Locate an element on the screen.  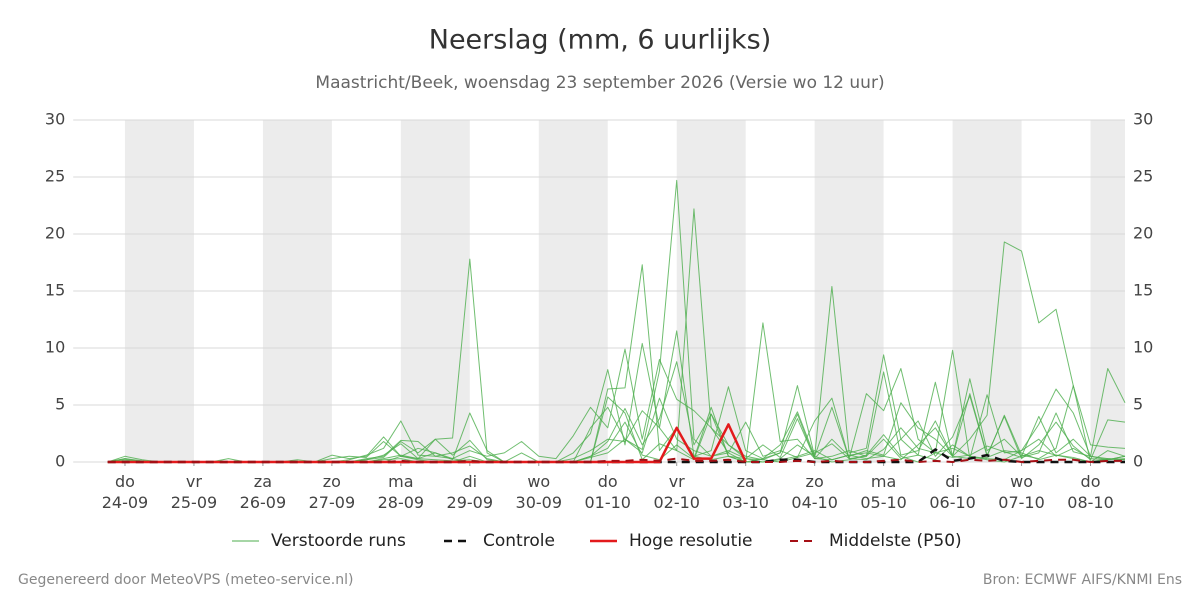
x-tick-label: zo 04-10 is located at coordinates (814, 492).